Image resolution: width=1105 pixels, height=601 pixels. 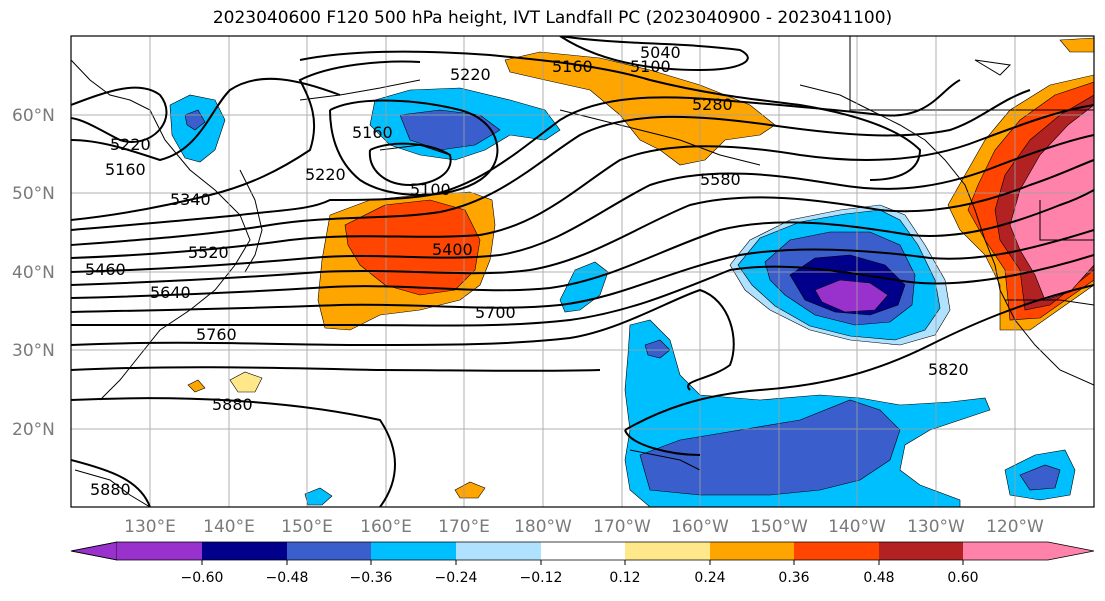 I want to click on lat-labels: 60°N 50°N 40°N 30°N 20°N, so click(x=33, y=273).